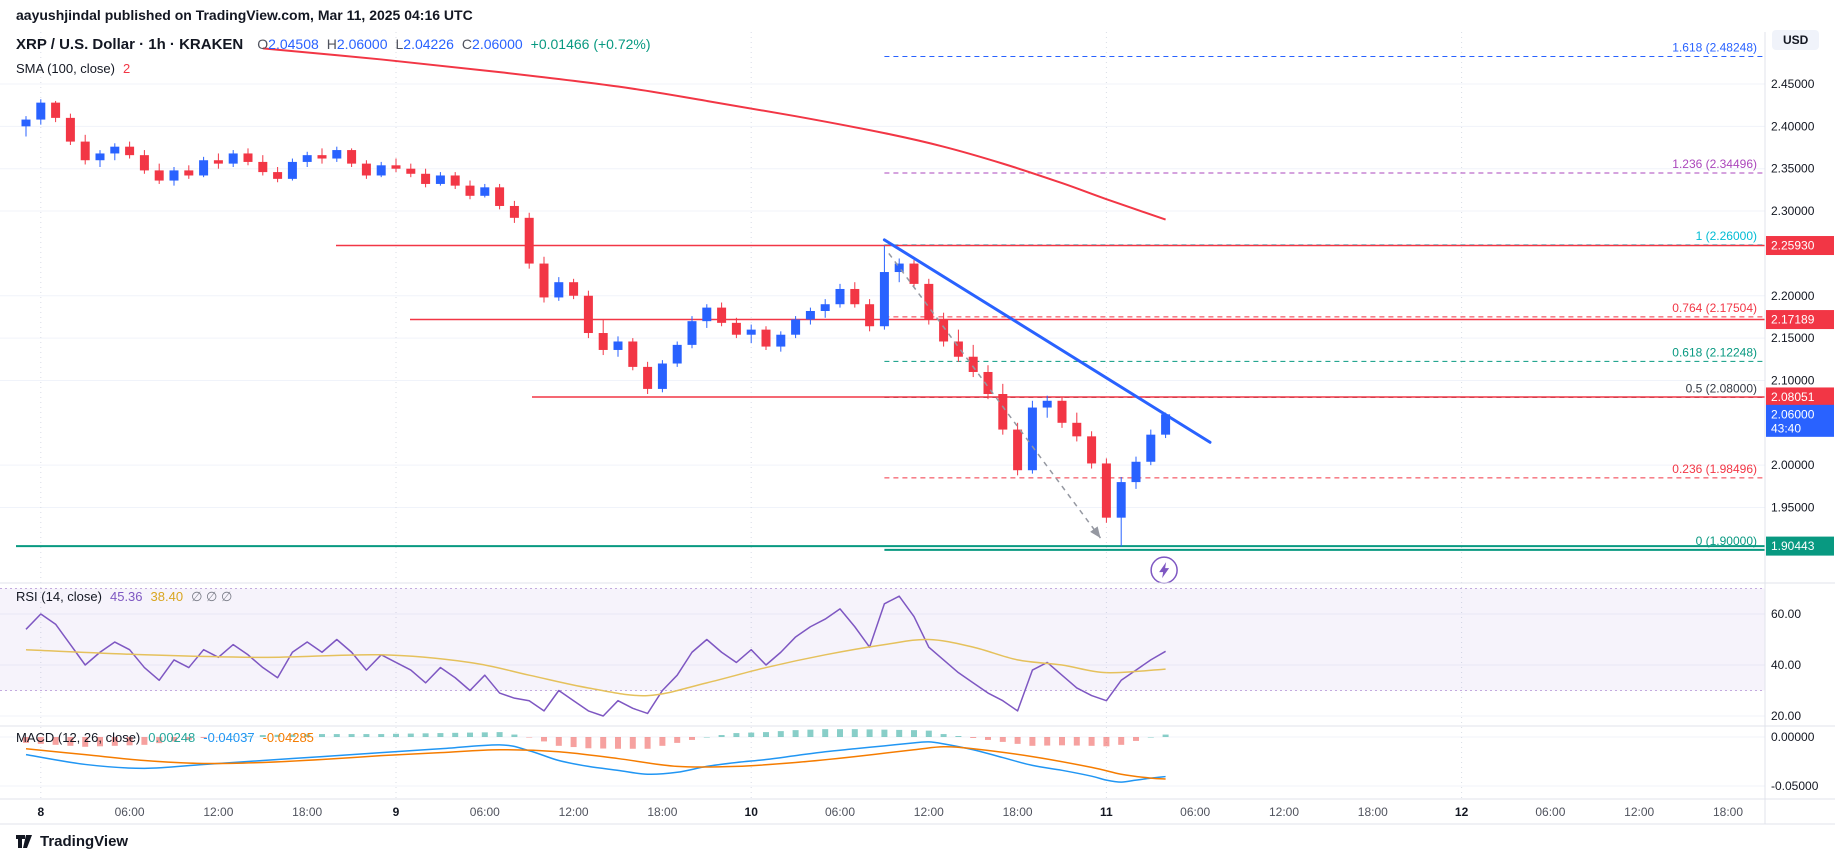 The height and width of the screenshot is (857, 1835). Describe the element at coordinates (1793, 397) in the screenshot. I see `price-tag-label: 2.08051` at that location.